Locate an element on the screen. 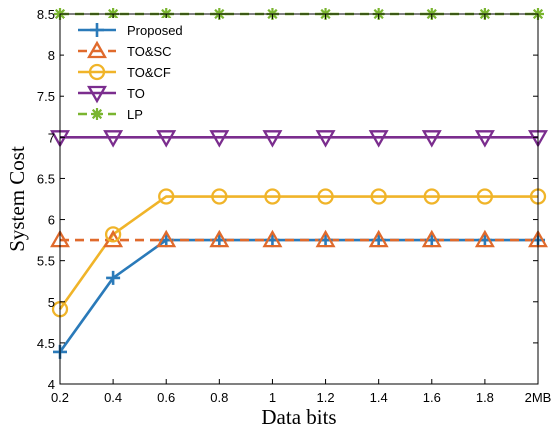 This screenshot has height=431, width=554. x-tick-label: 1 is located at coordinates (272, 397).